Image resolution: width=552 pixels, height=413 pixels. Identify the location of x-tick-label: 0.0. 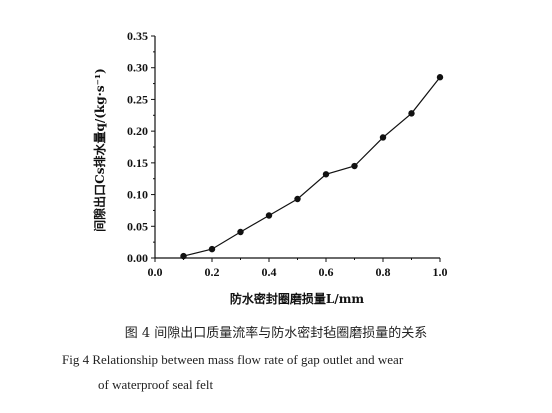
(155, 272).